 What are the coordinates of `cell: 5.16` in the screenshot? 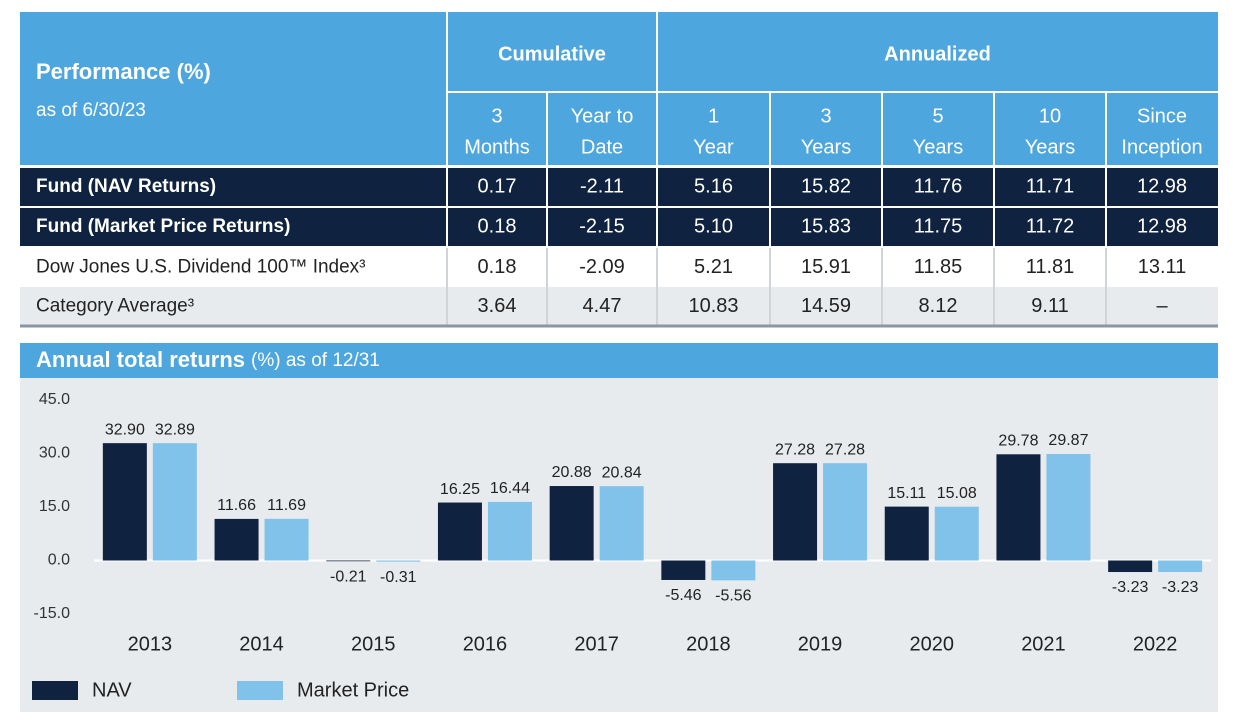 It's located at (713, 186).